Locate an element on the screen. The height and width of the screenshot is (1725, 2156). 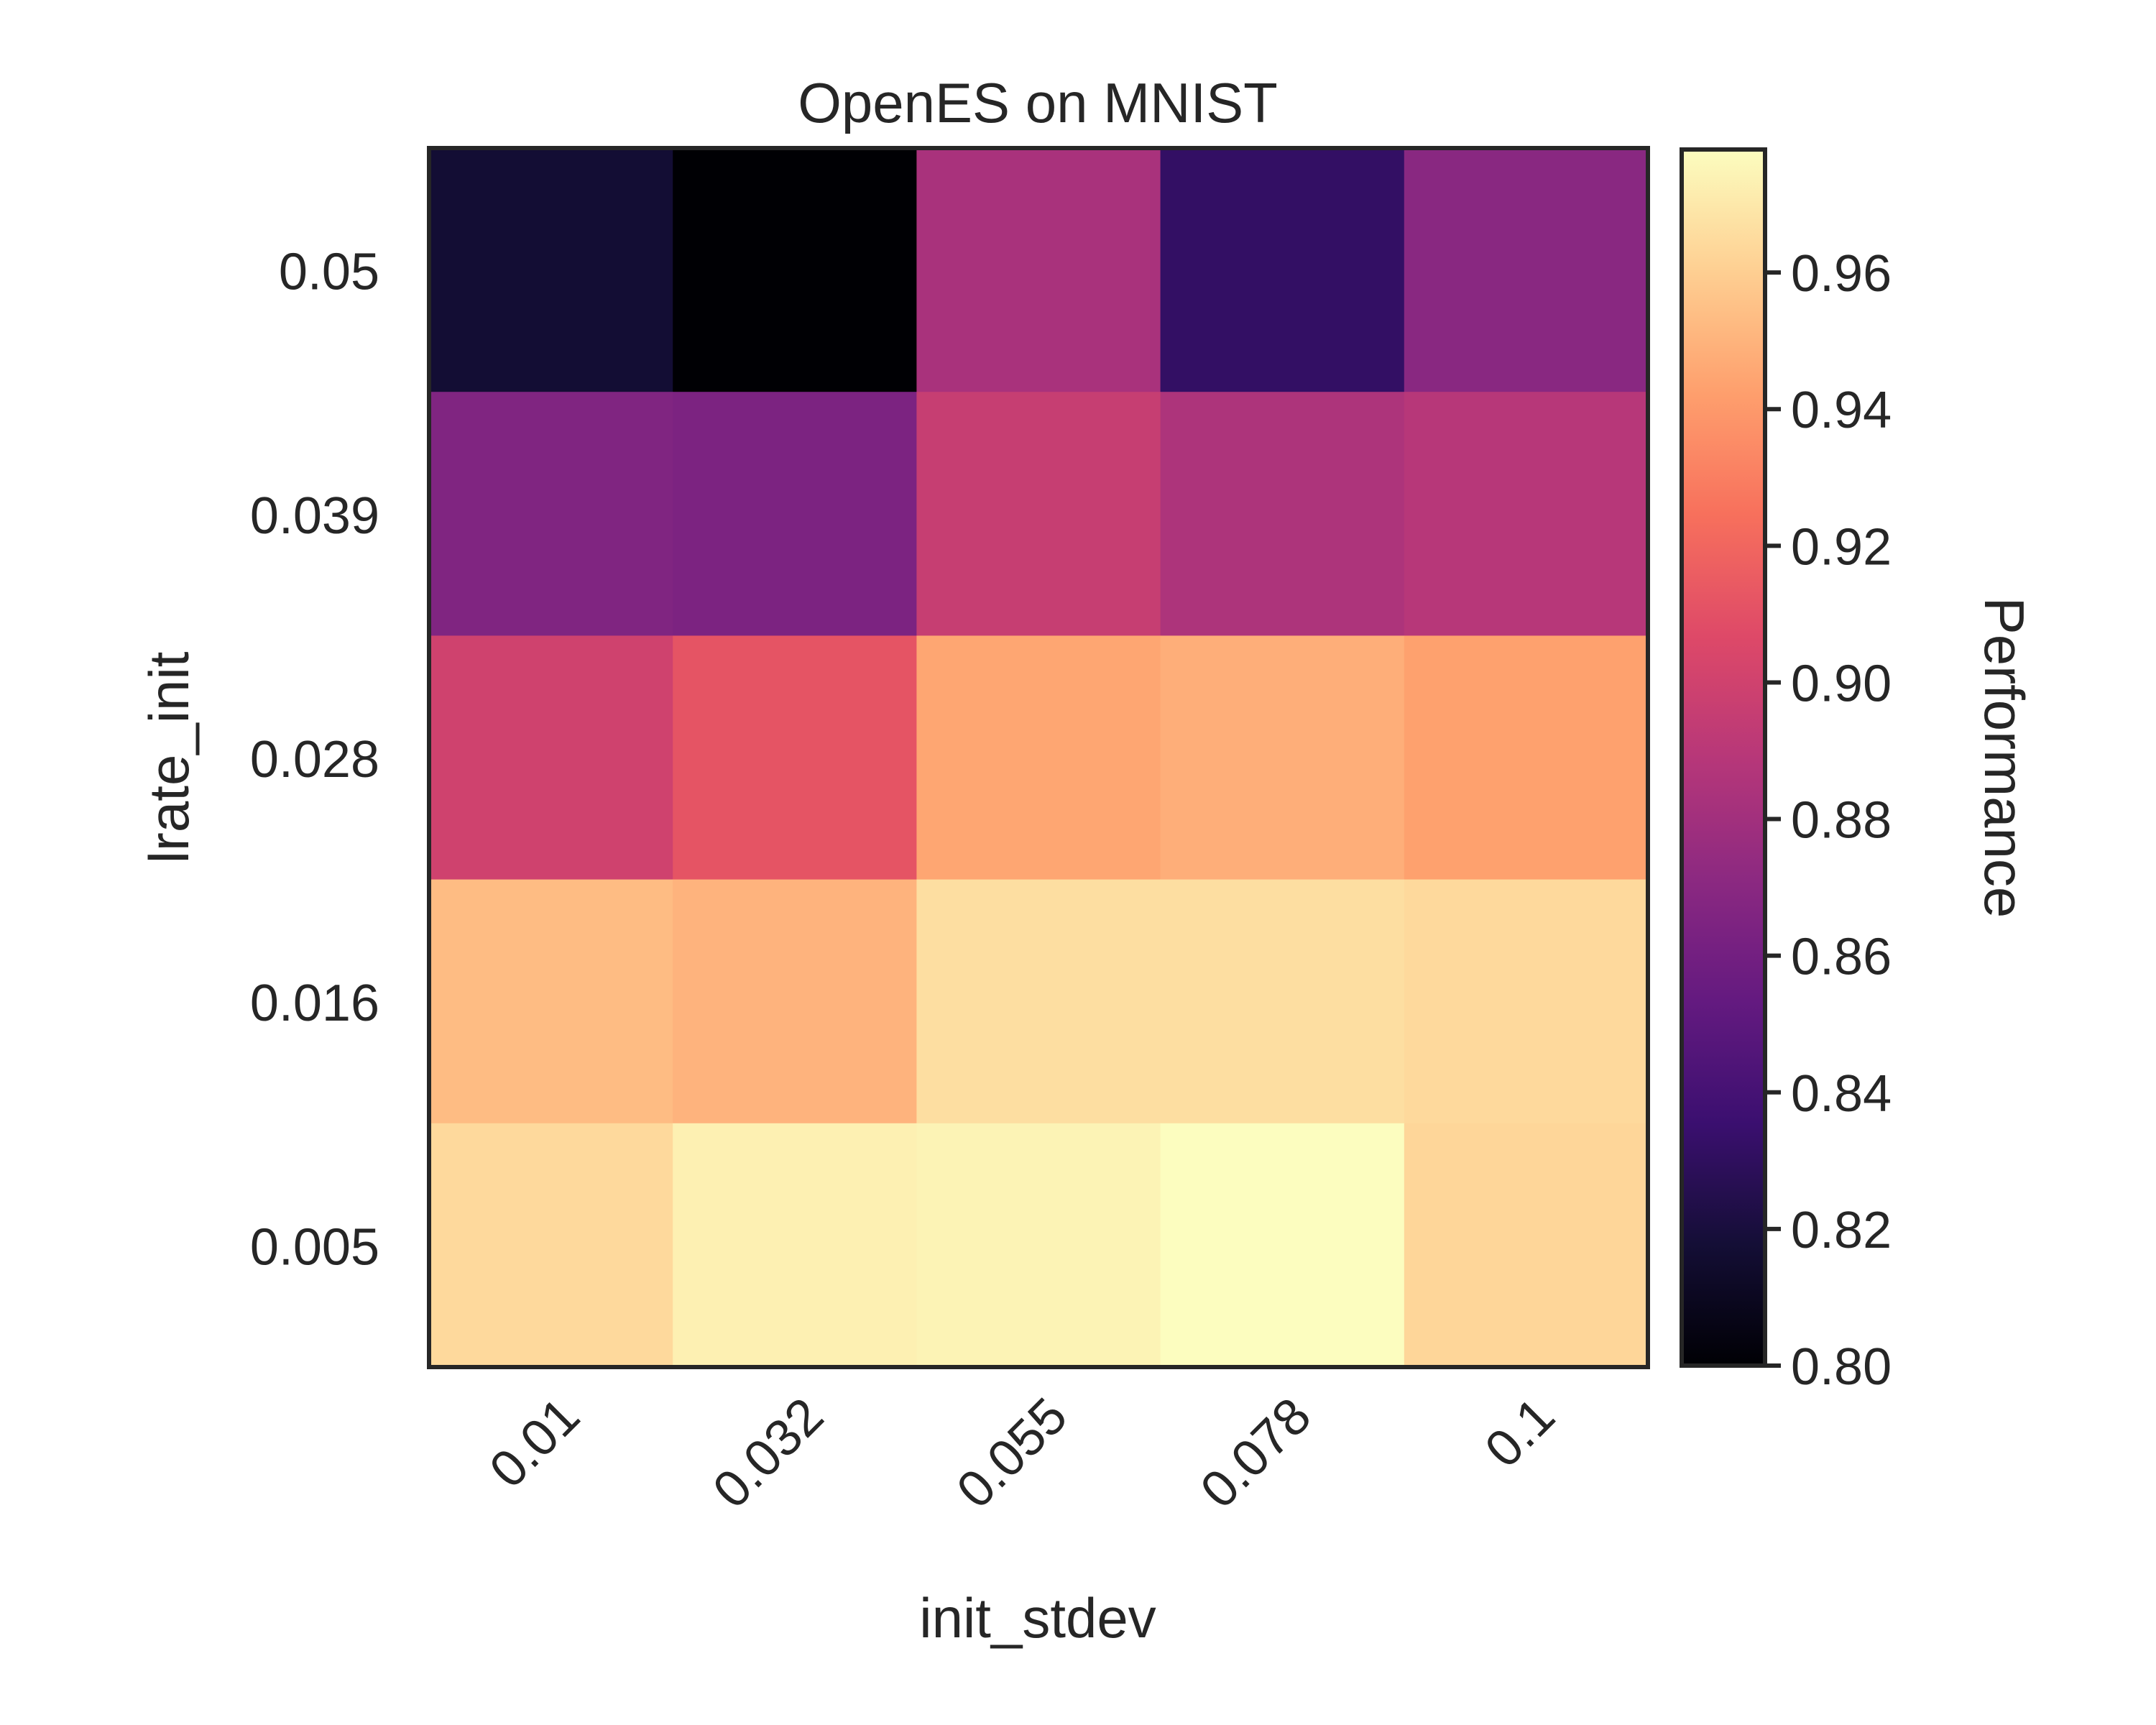
colorbar-tick-label: 0.80 is located at coordinates (1841, 1367).